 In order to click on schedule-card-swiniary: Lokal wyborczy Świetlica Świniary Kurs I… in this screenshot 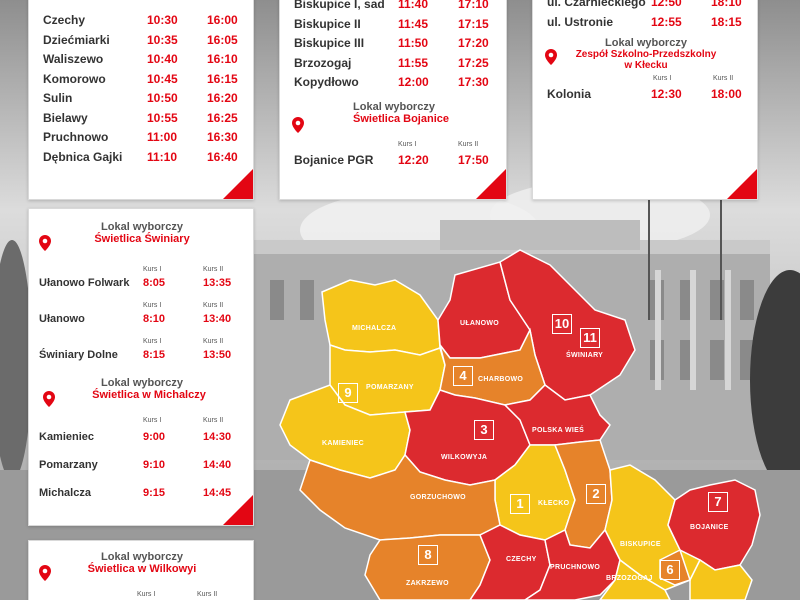, I will do `click(141, 367)`.